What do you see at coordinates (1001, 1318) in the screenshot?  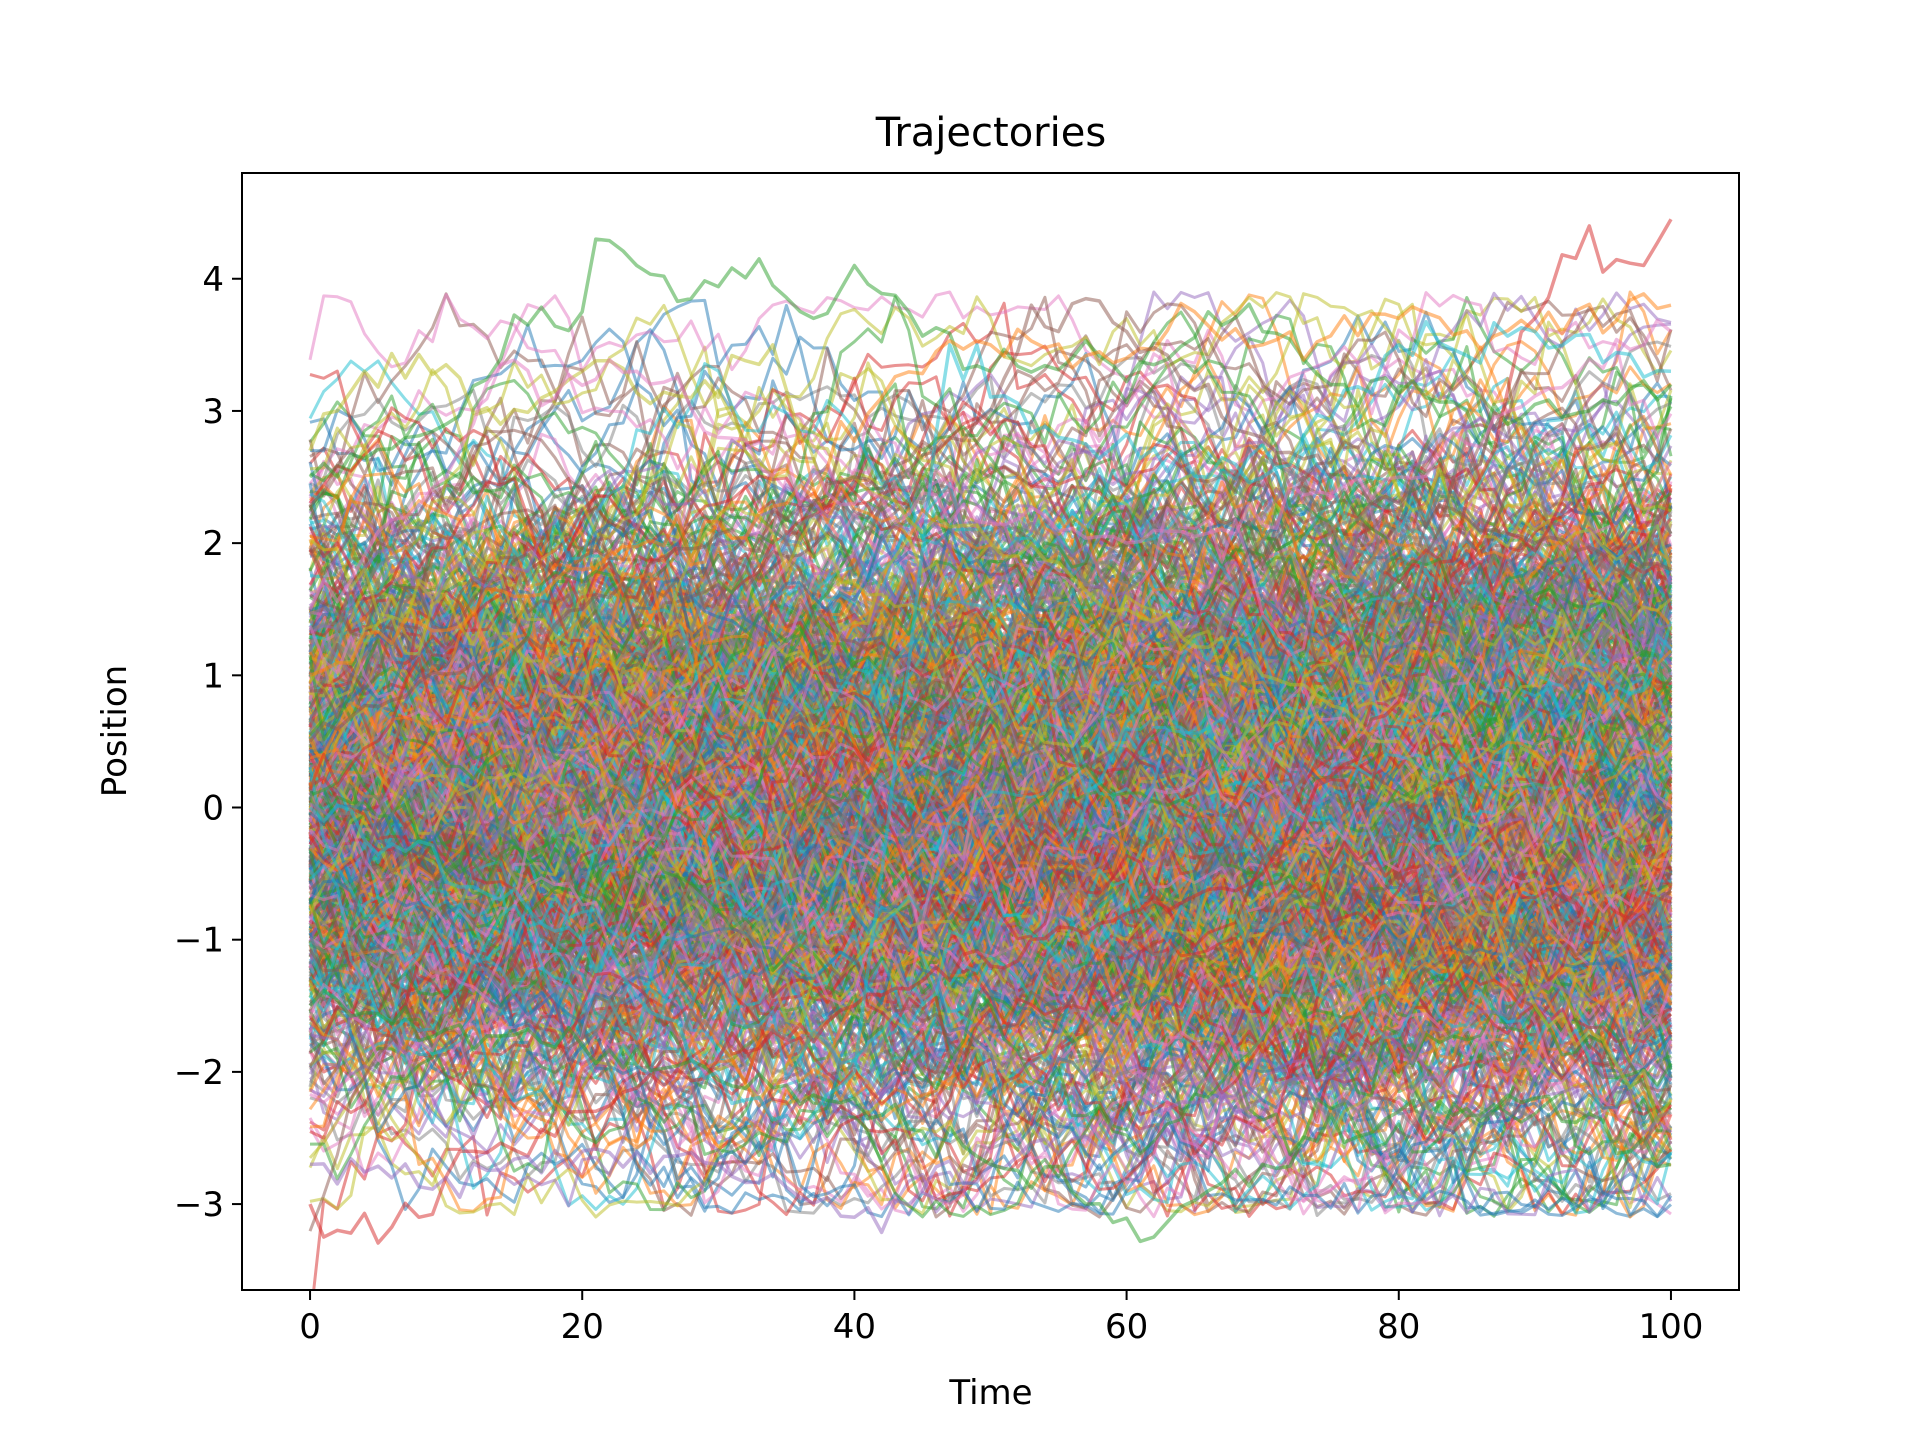 I see `x-axis: 0 20 40 60 80 100` at bounding box center [1001, 1318].